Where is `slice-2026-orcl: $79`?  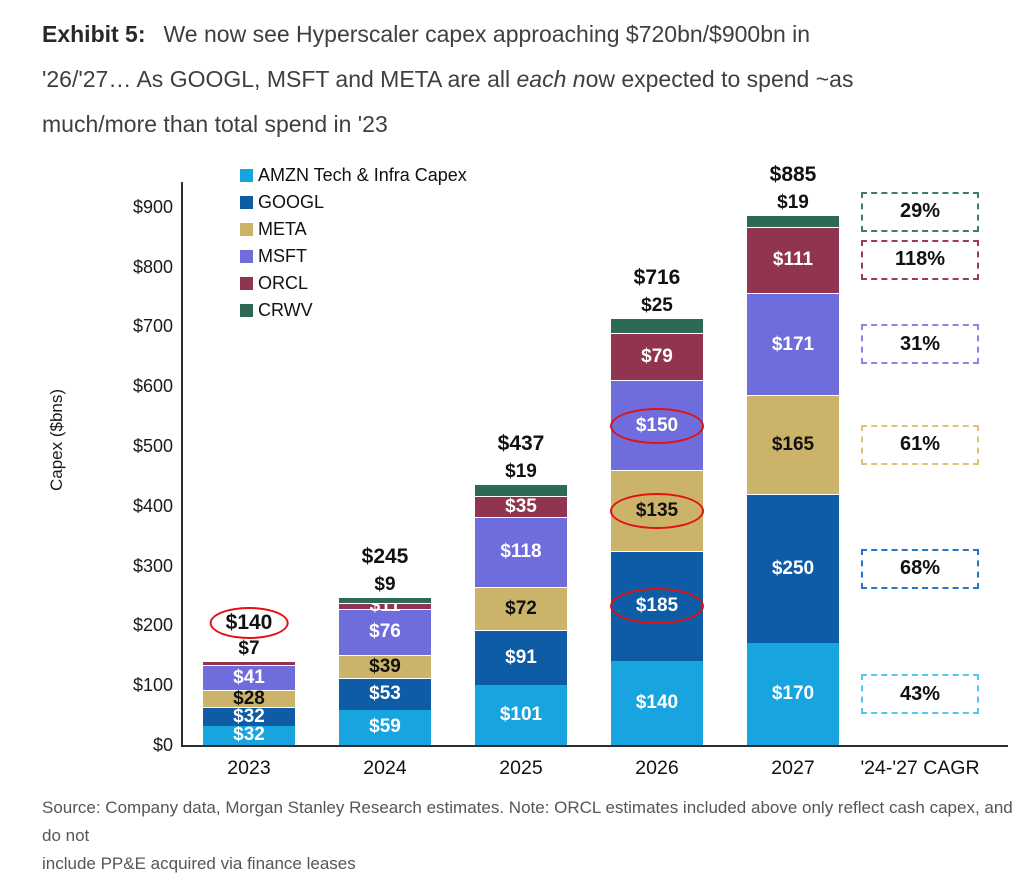 slice-2026-orcl: $79 is located at coordinates (657, 357).